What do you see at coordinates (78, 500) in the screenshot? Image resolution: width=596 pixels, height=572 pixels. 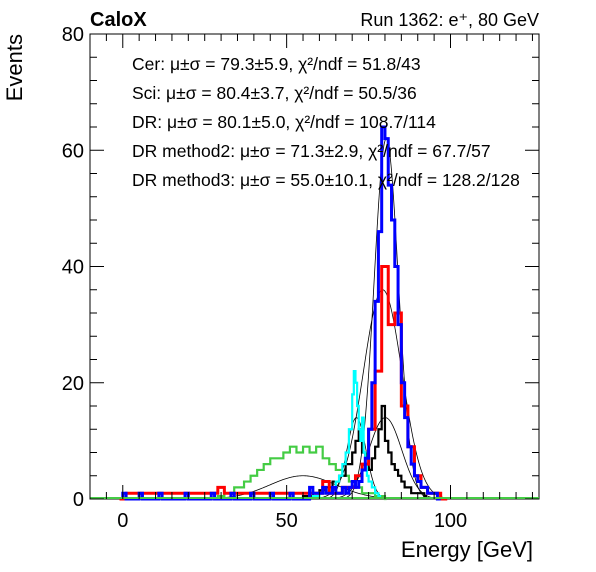 I see `y-tick-label: 0` at bounding box center [78, 500].